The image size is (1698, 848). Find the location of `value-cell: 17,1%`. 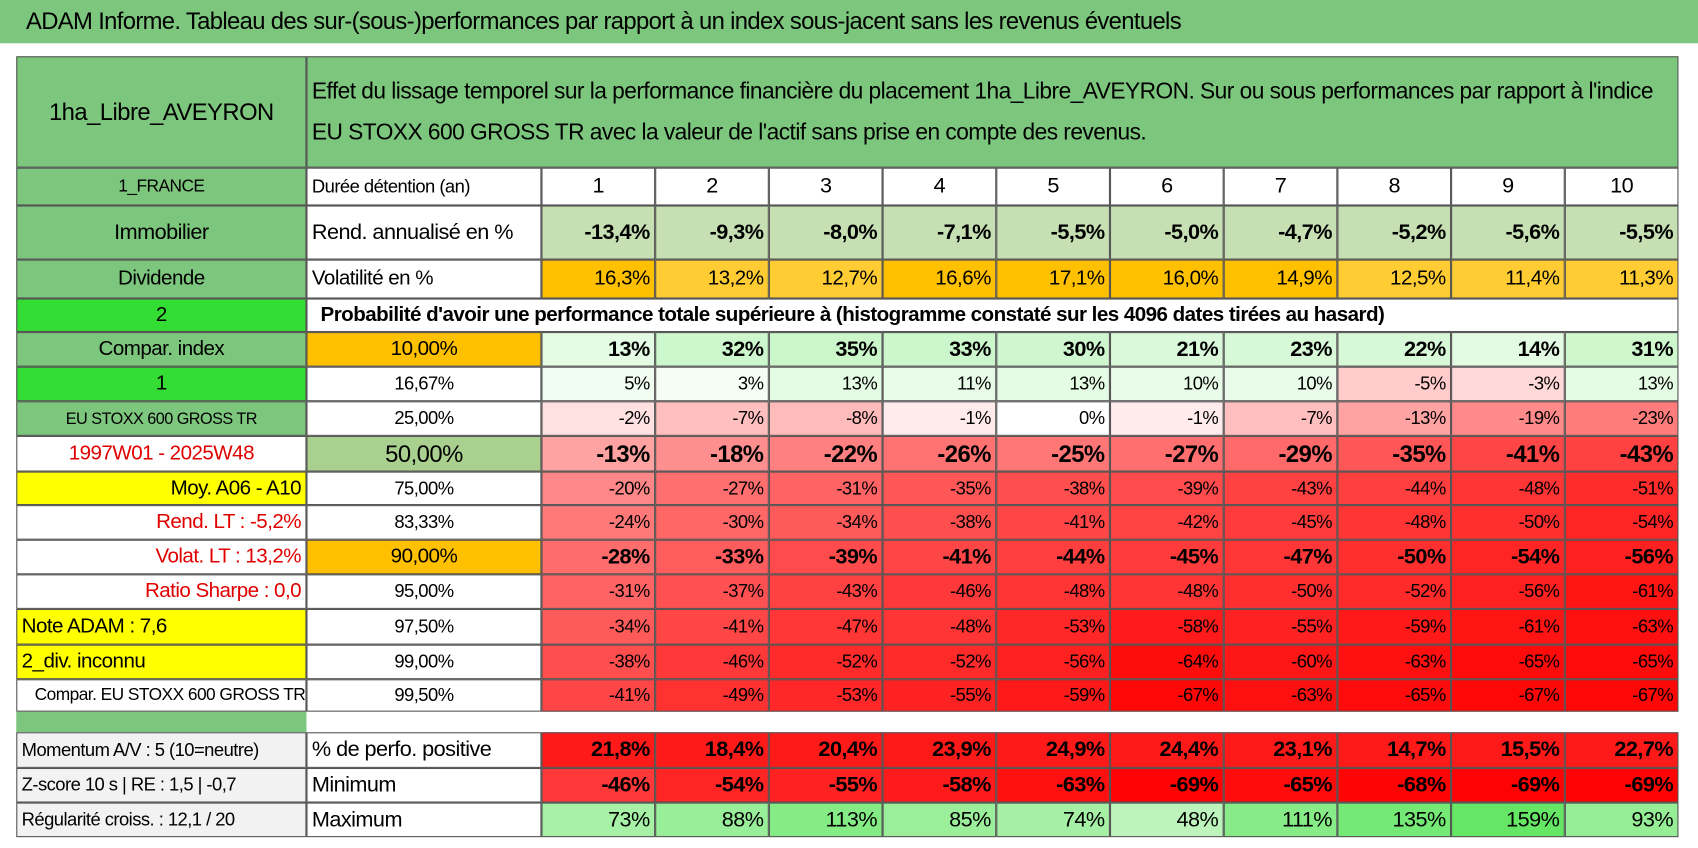

value-cell: 17,1% is located at coordinates (1053, 279).